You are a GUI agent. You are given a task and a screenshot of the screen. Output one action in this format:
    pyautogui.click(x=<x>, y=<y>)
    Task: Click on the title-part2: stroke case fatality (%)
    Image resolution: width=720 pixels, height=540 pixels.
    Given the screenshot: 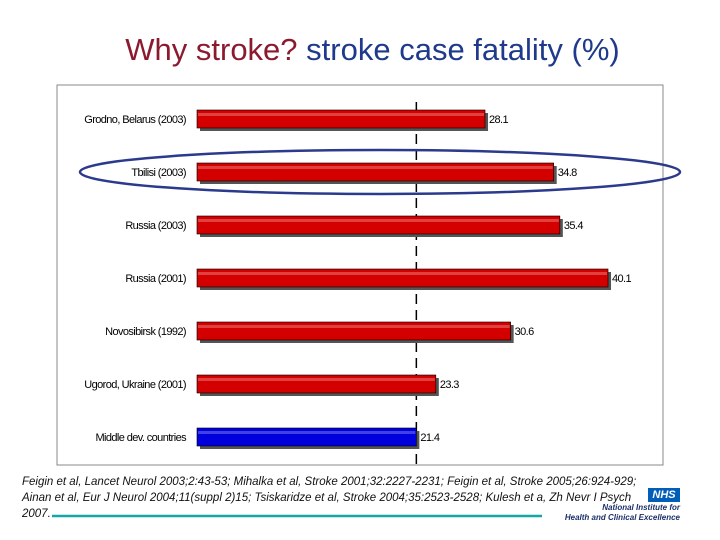 What is the action you would take?
    pyautogui.click(x=463, y=49)
    